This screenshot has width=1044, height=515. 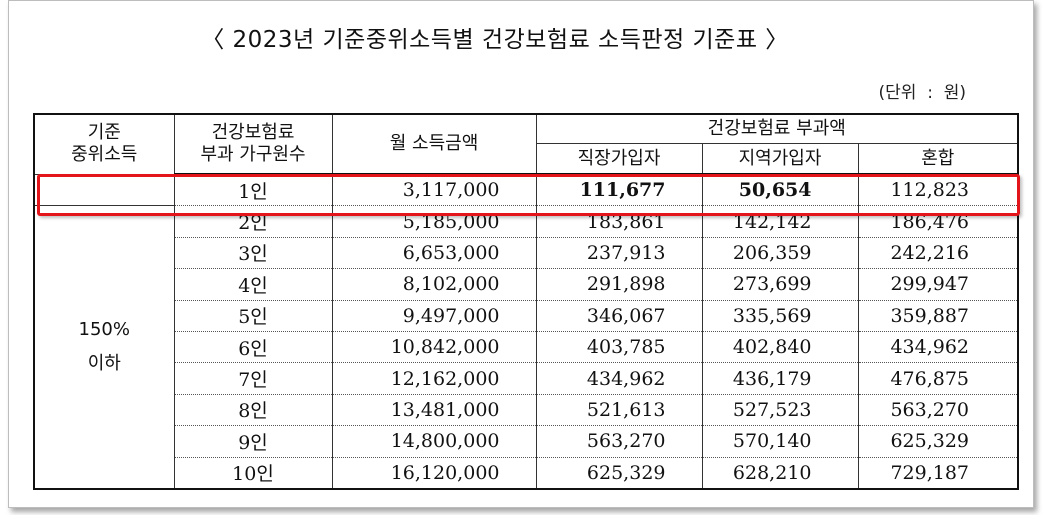 What do you see at coordinates (777, 128) in the screenshot?
I see `header-premium-group: 건강보험료 부과액` at bounding box center [777, 128].